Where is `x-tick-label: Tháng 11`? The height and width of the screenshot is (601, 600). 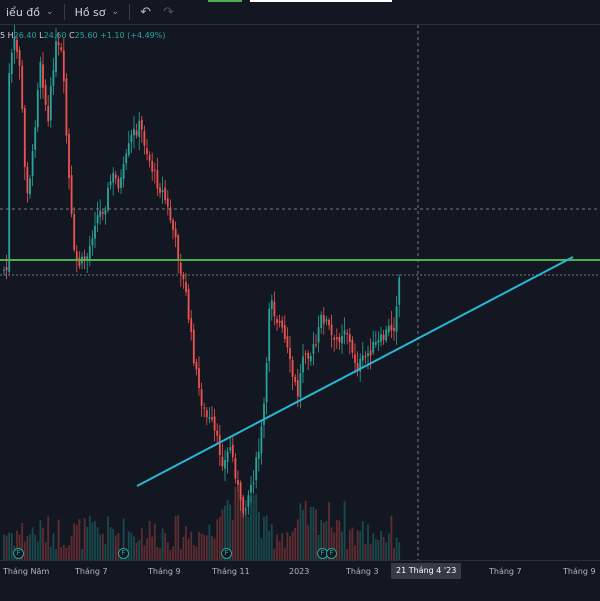
x-tick-label: Tháng 11 is located at coordinates (231, 571).